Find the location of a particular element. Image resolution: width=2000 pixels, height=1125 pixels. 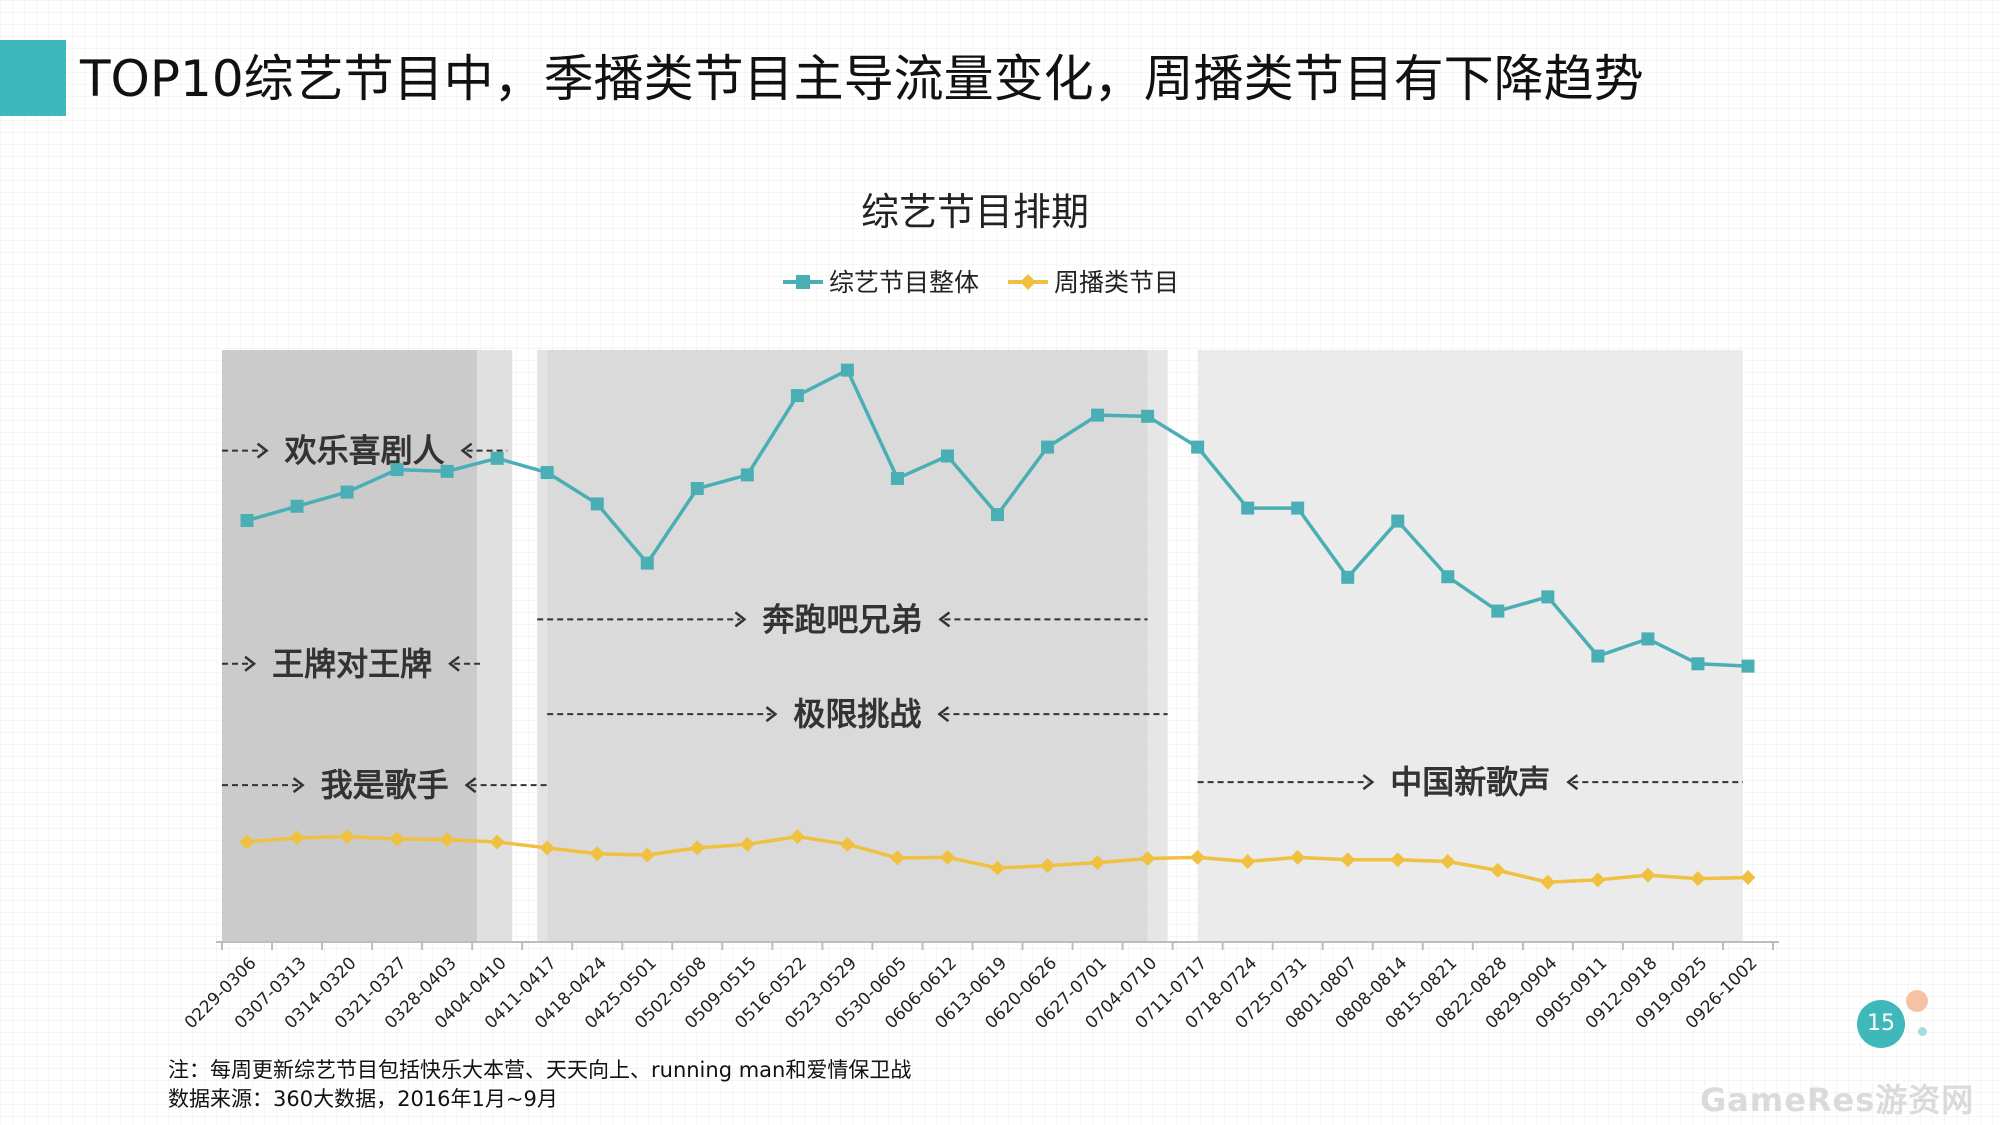

annotation-label-1: 王牌对王牌 is located at coordinates (352, 664).